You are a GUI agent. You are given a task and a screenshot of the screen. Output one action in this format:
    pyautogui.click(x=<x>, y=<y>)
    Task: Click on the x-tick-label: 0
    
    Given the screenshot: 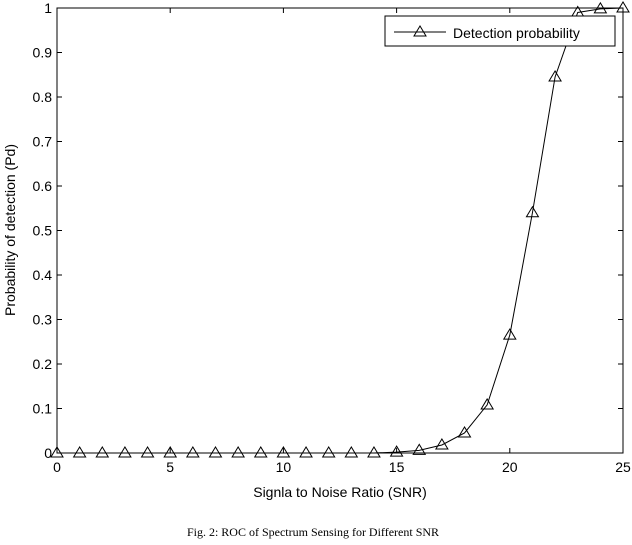 What is the action you would take?
    pyautogui.click(x=57, y=467)
    